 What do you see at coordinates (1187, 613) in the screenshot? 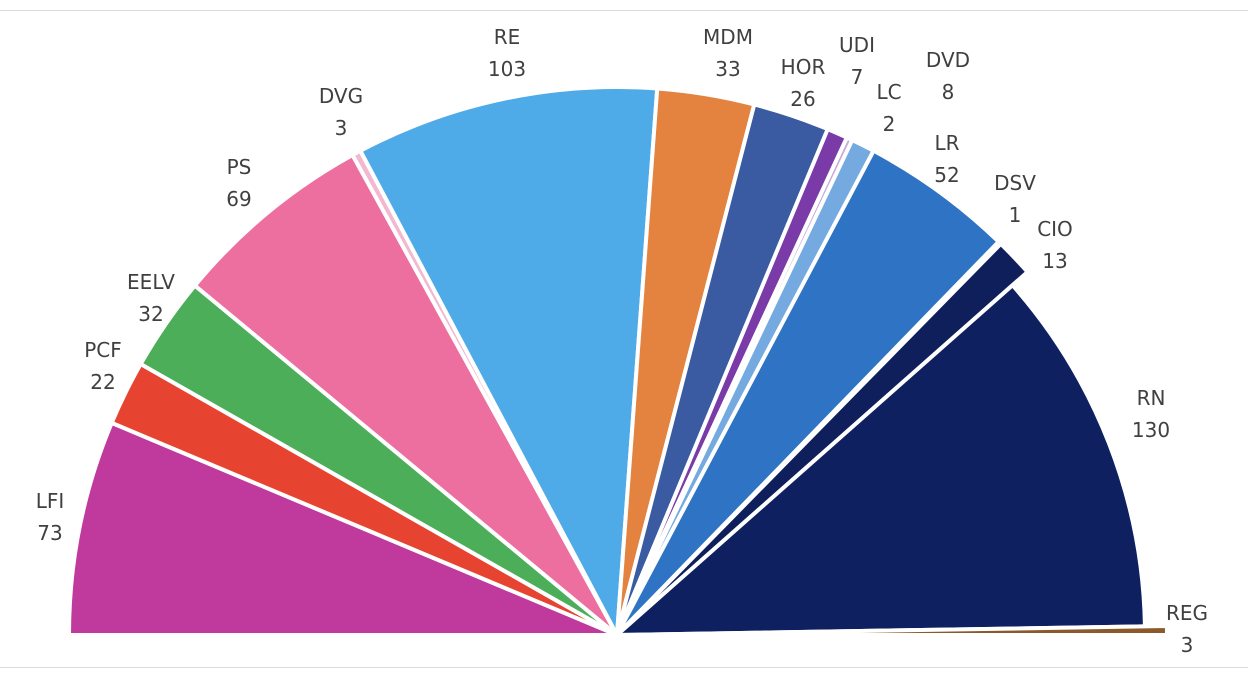
I see `label-name-reg: REG` at bounding box center [1187, 613].